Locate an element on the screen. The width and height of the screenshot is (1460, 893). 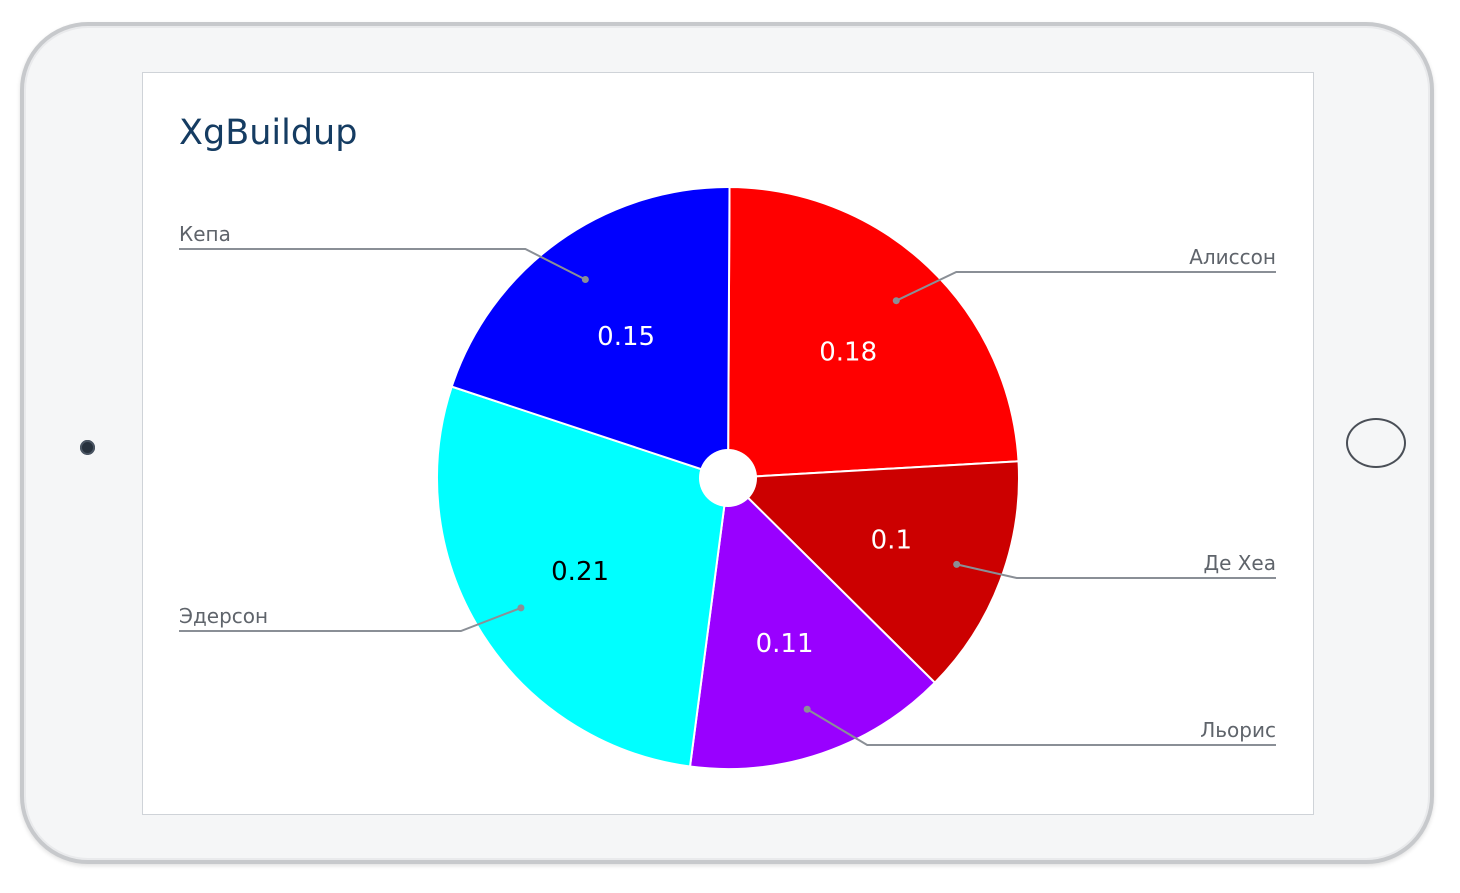
slice-name-label: Льорис is located at coordinates (1238, 730).